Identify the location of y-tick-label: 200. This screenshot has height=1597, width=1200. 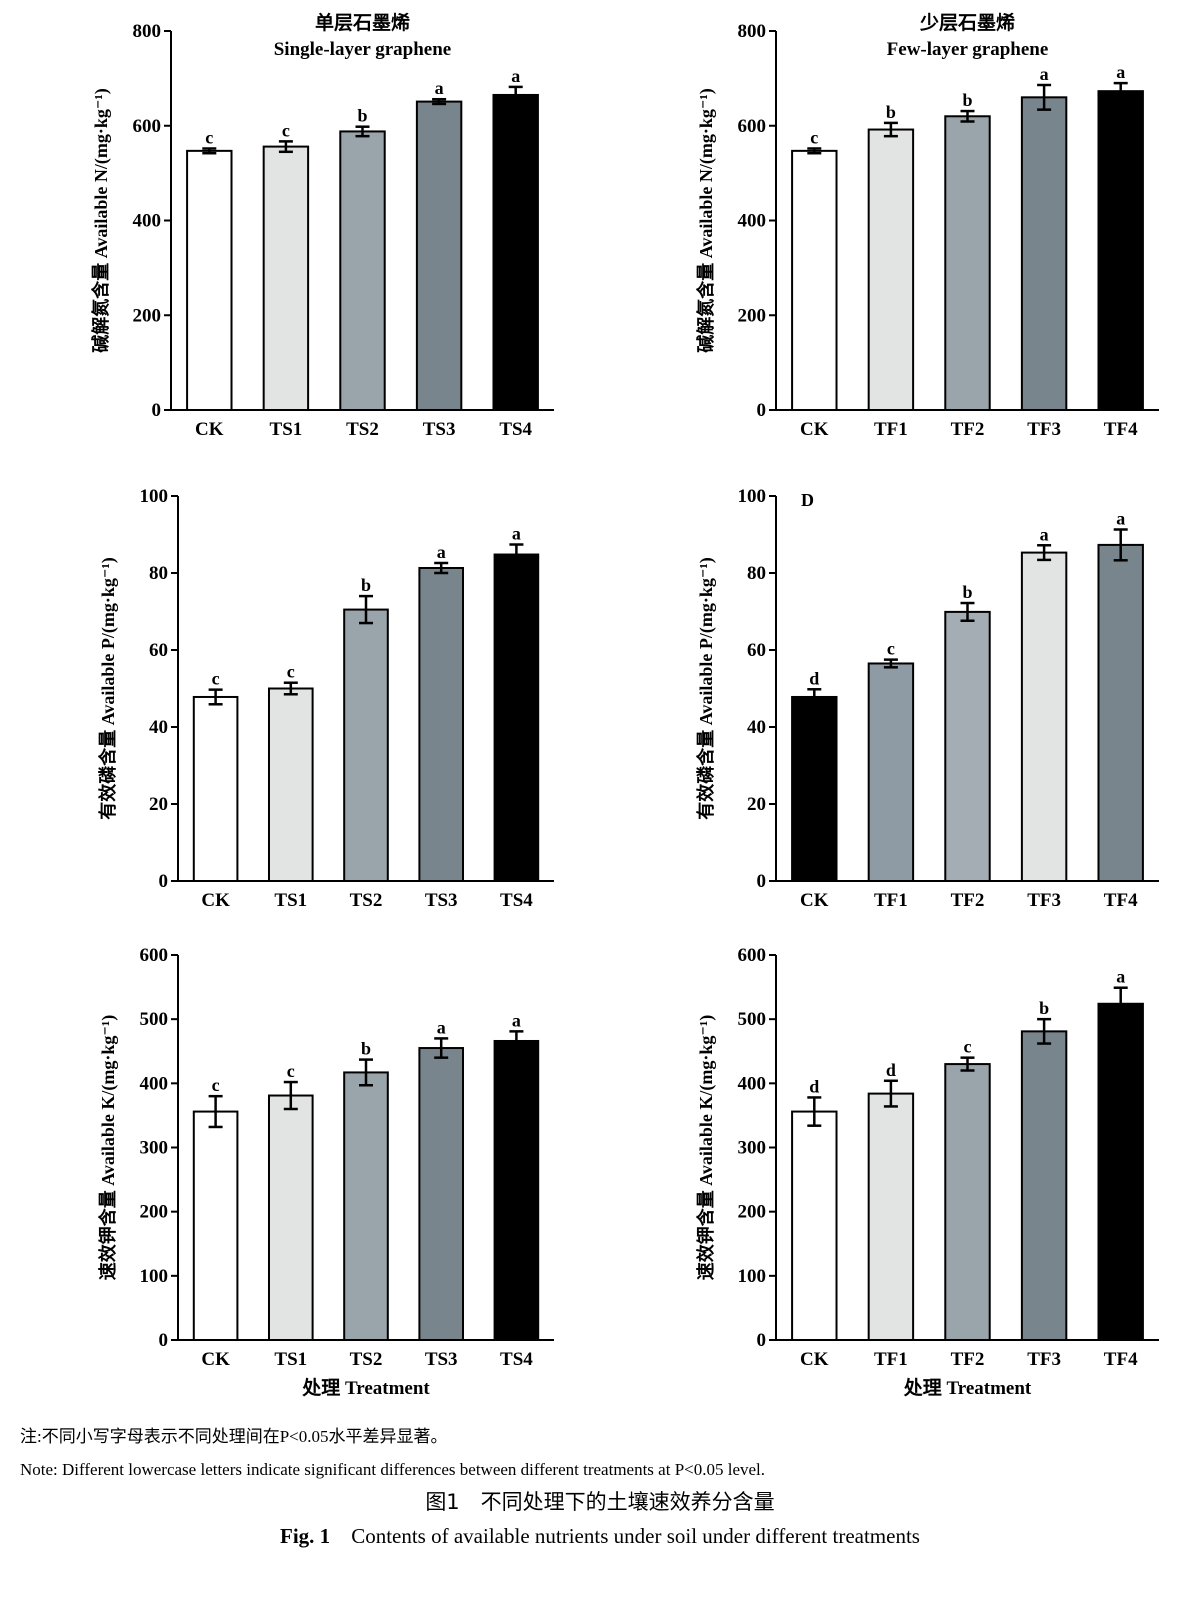
(752, 315).